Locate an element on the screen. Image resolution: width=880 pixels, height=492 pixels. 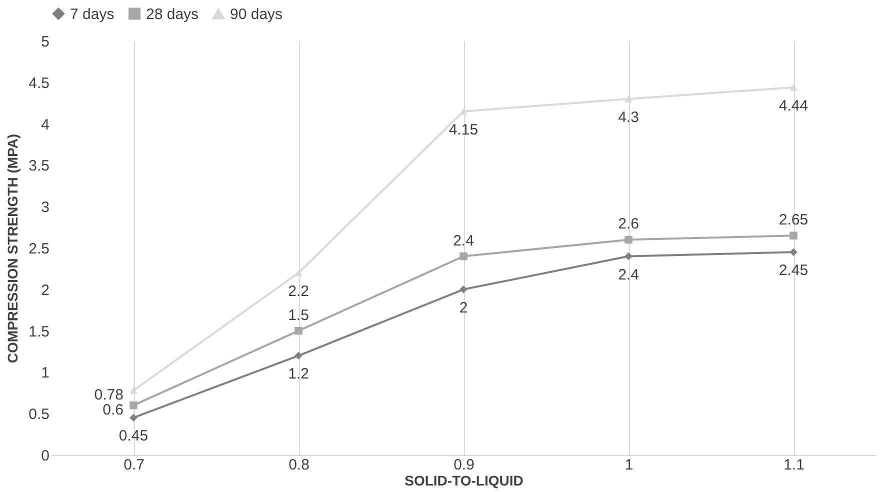
data-label: 0.6 is located at coordinates (113, 409).